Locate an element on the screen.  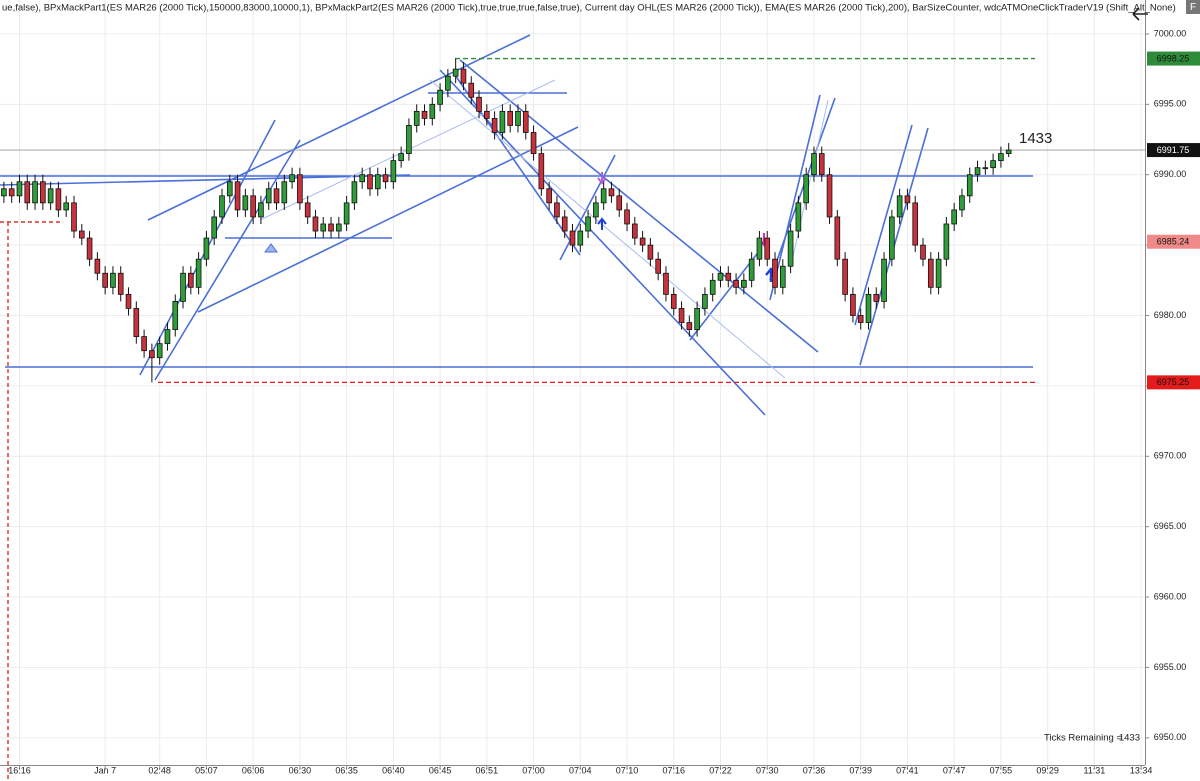
x-tick-label: 02:48 is located at coordinates (159, 770).